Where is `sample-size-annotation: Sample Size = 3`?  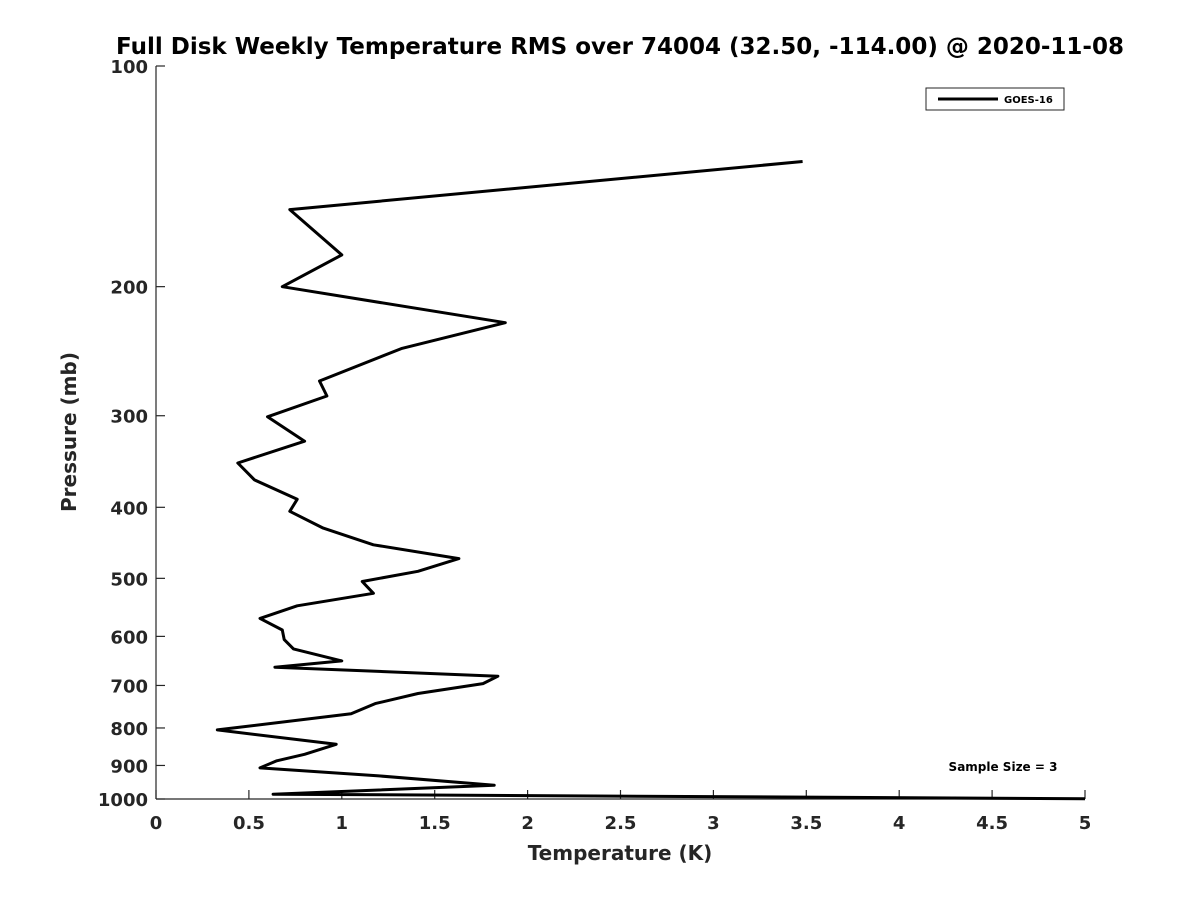 sample-size-annotation: Sample Size = 3 is located at coordinates (1003, 767).